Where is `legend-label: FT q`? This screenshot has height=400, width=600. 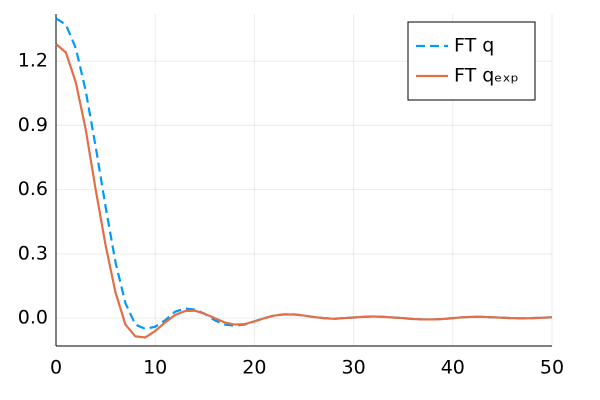 legend-label: FT q is located at coordinates (474, 46).